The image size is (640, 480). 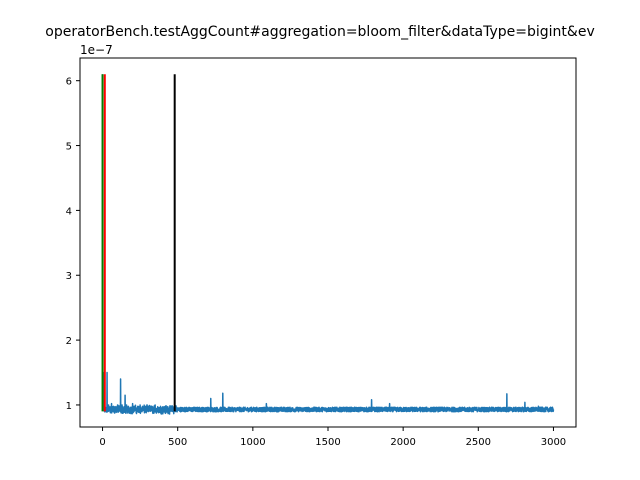 What do you see at coordinates (177, 442) in the screenshot?
I see `x-tick-label: 500` at bounding box center [177, 442].